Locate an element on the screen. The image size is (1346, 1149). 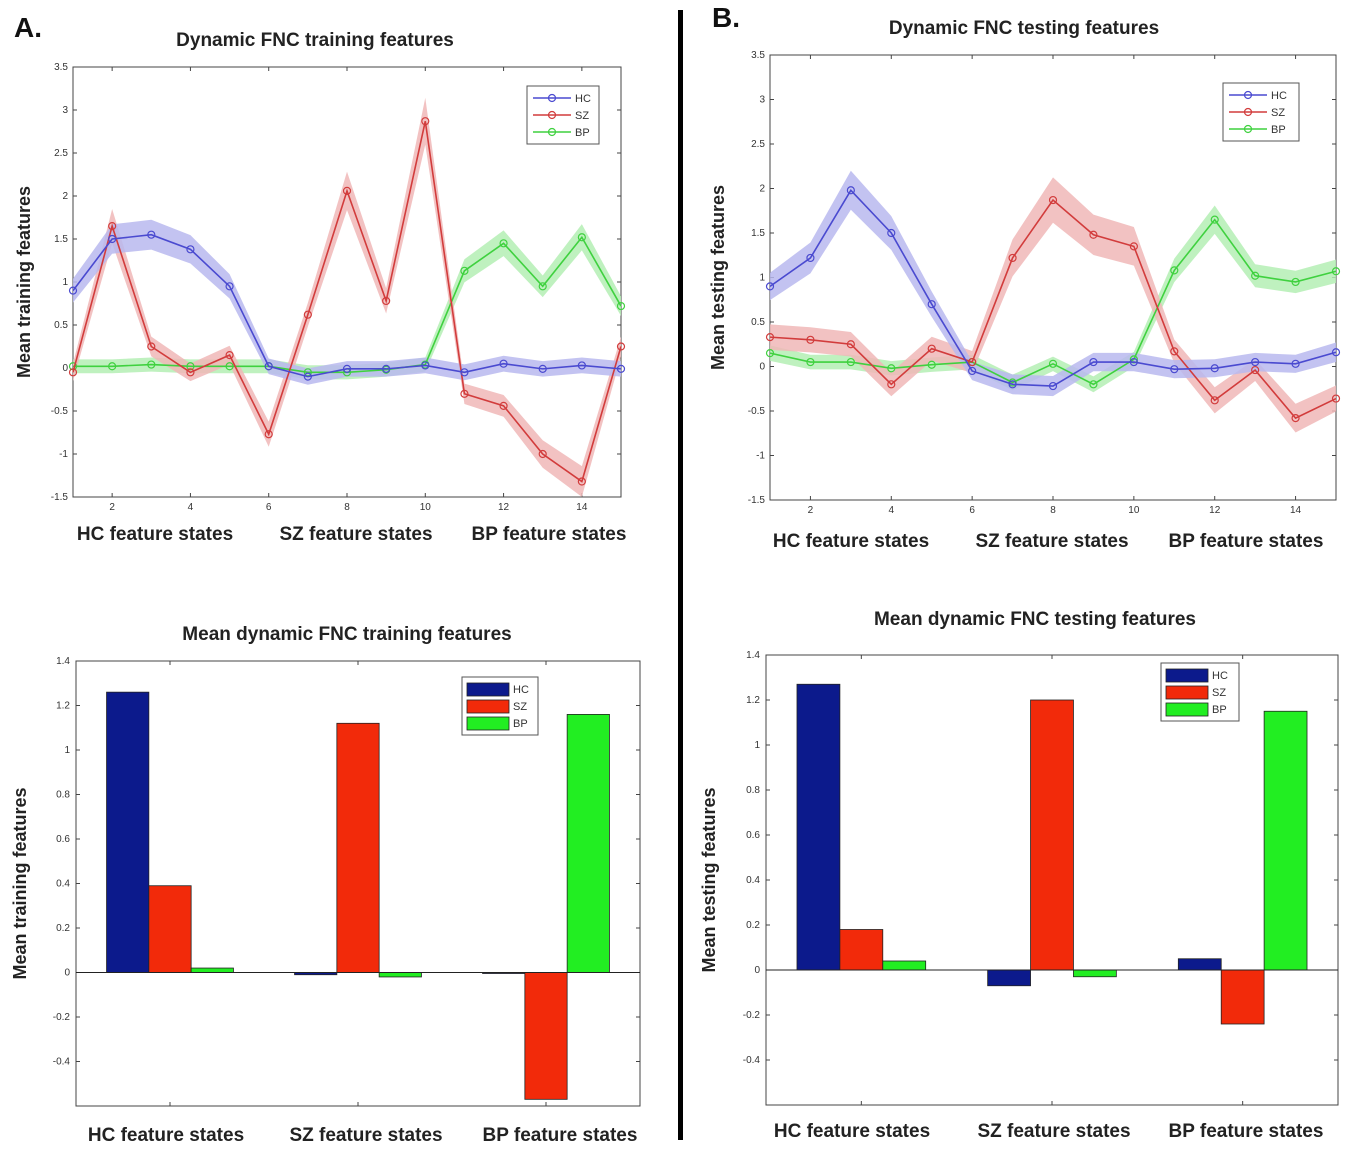
y-tick-label: 1.4 is located at coordinates (63, 661).